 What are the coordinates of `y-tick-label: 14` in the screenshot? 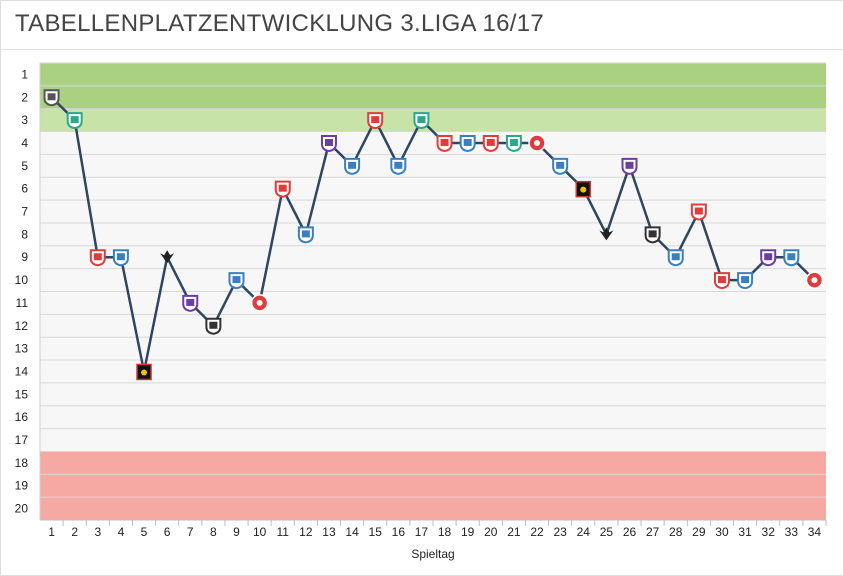 It's located at (22, 371).